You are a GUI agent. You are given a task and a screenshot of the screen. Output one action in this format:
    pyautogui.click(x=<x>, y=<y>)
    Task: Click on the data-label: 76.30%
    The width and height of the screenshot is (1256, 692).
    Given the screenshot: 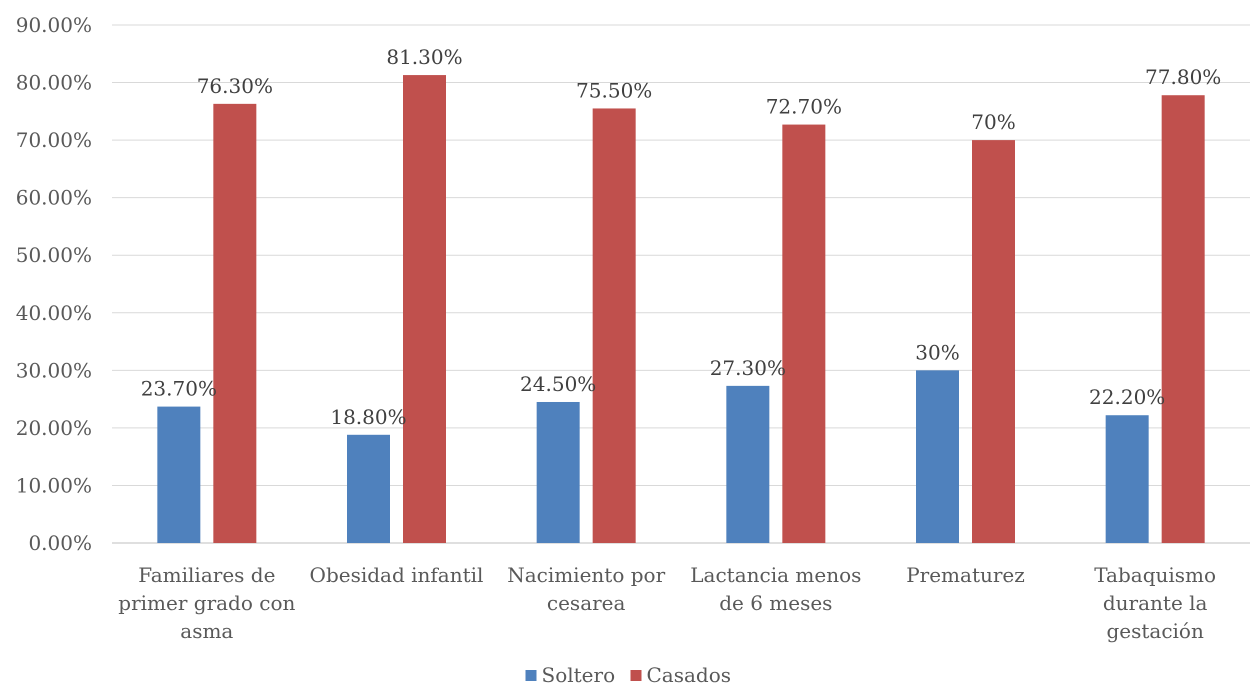 What is the action you would take?
    pyautogui.click(x=235, y=86)
    